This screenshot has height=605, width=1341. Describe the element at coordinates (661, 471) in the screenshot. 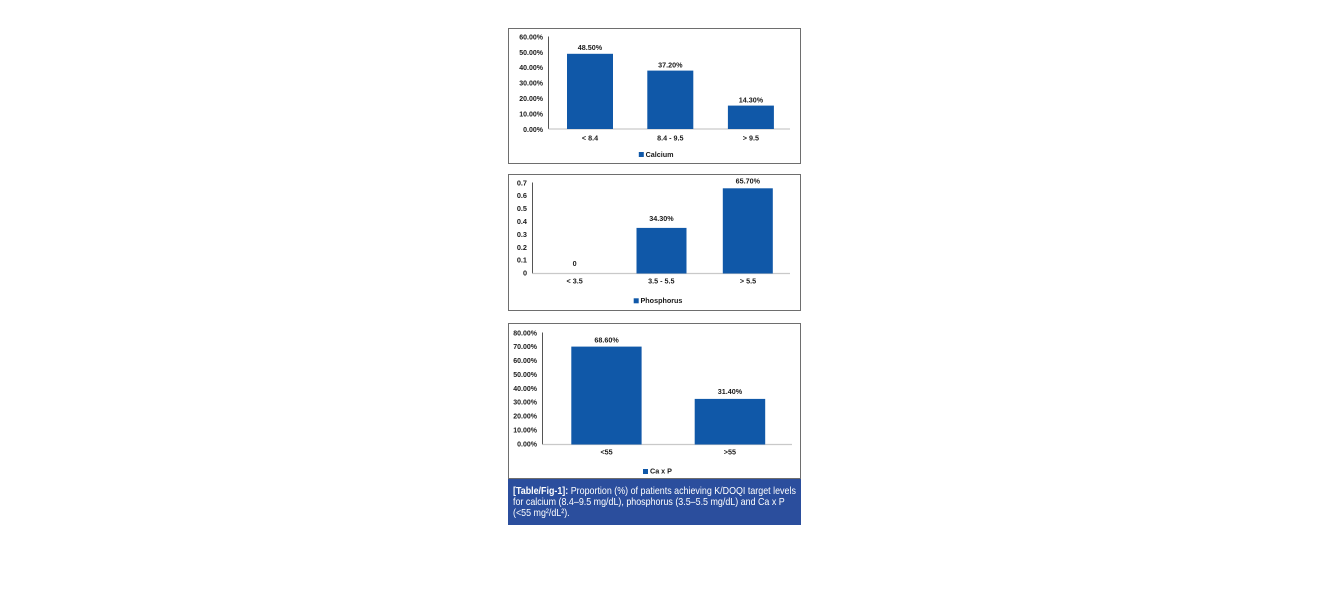

I see `svg-text: Ca x P` at that location.